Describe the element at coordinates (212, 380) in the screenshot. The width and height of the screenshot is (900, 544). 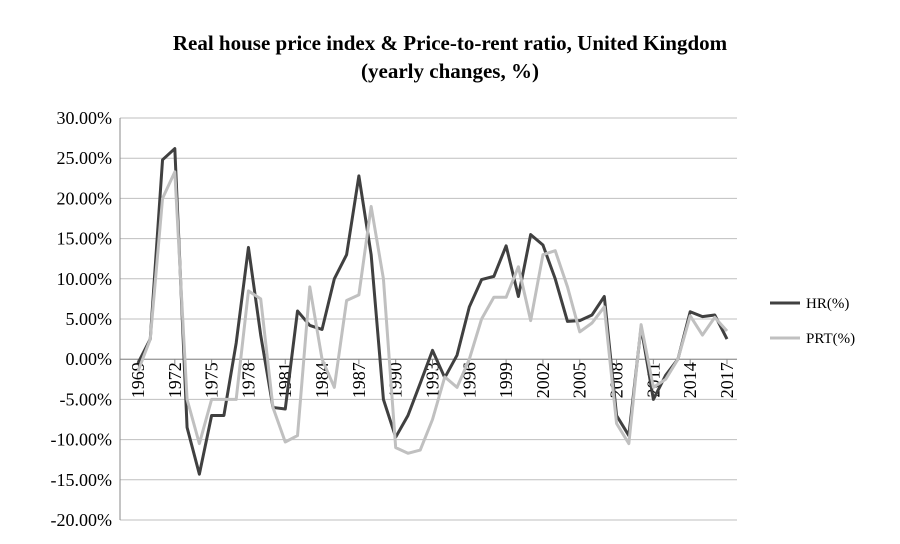
I see `x-tick-label: 1975` at that location.